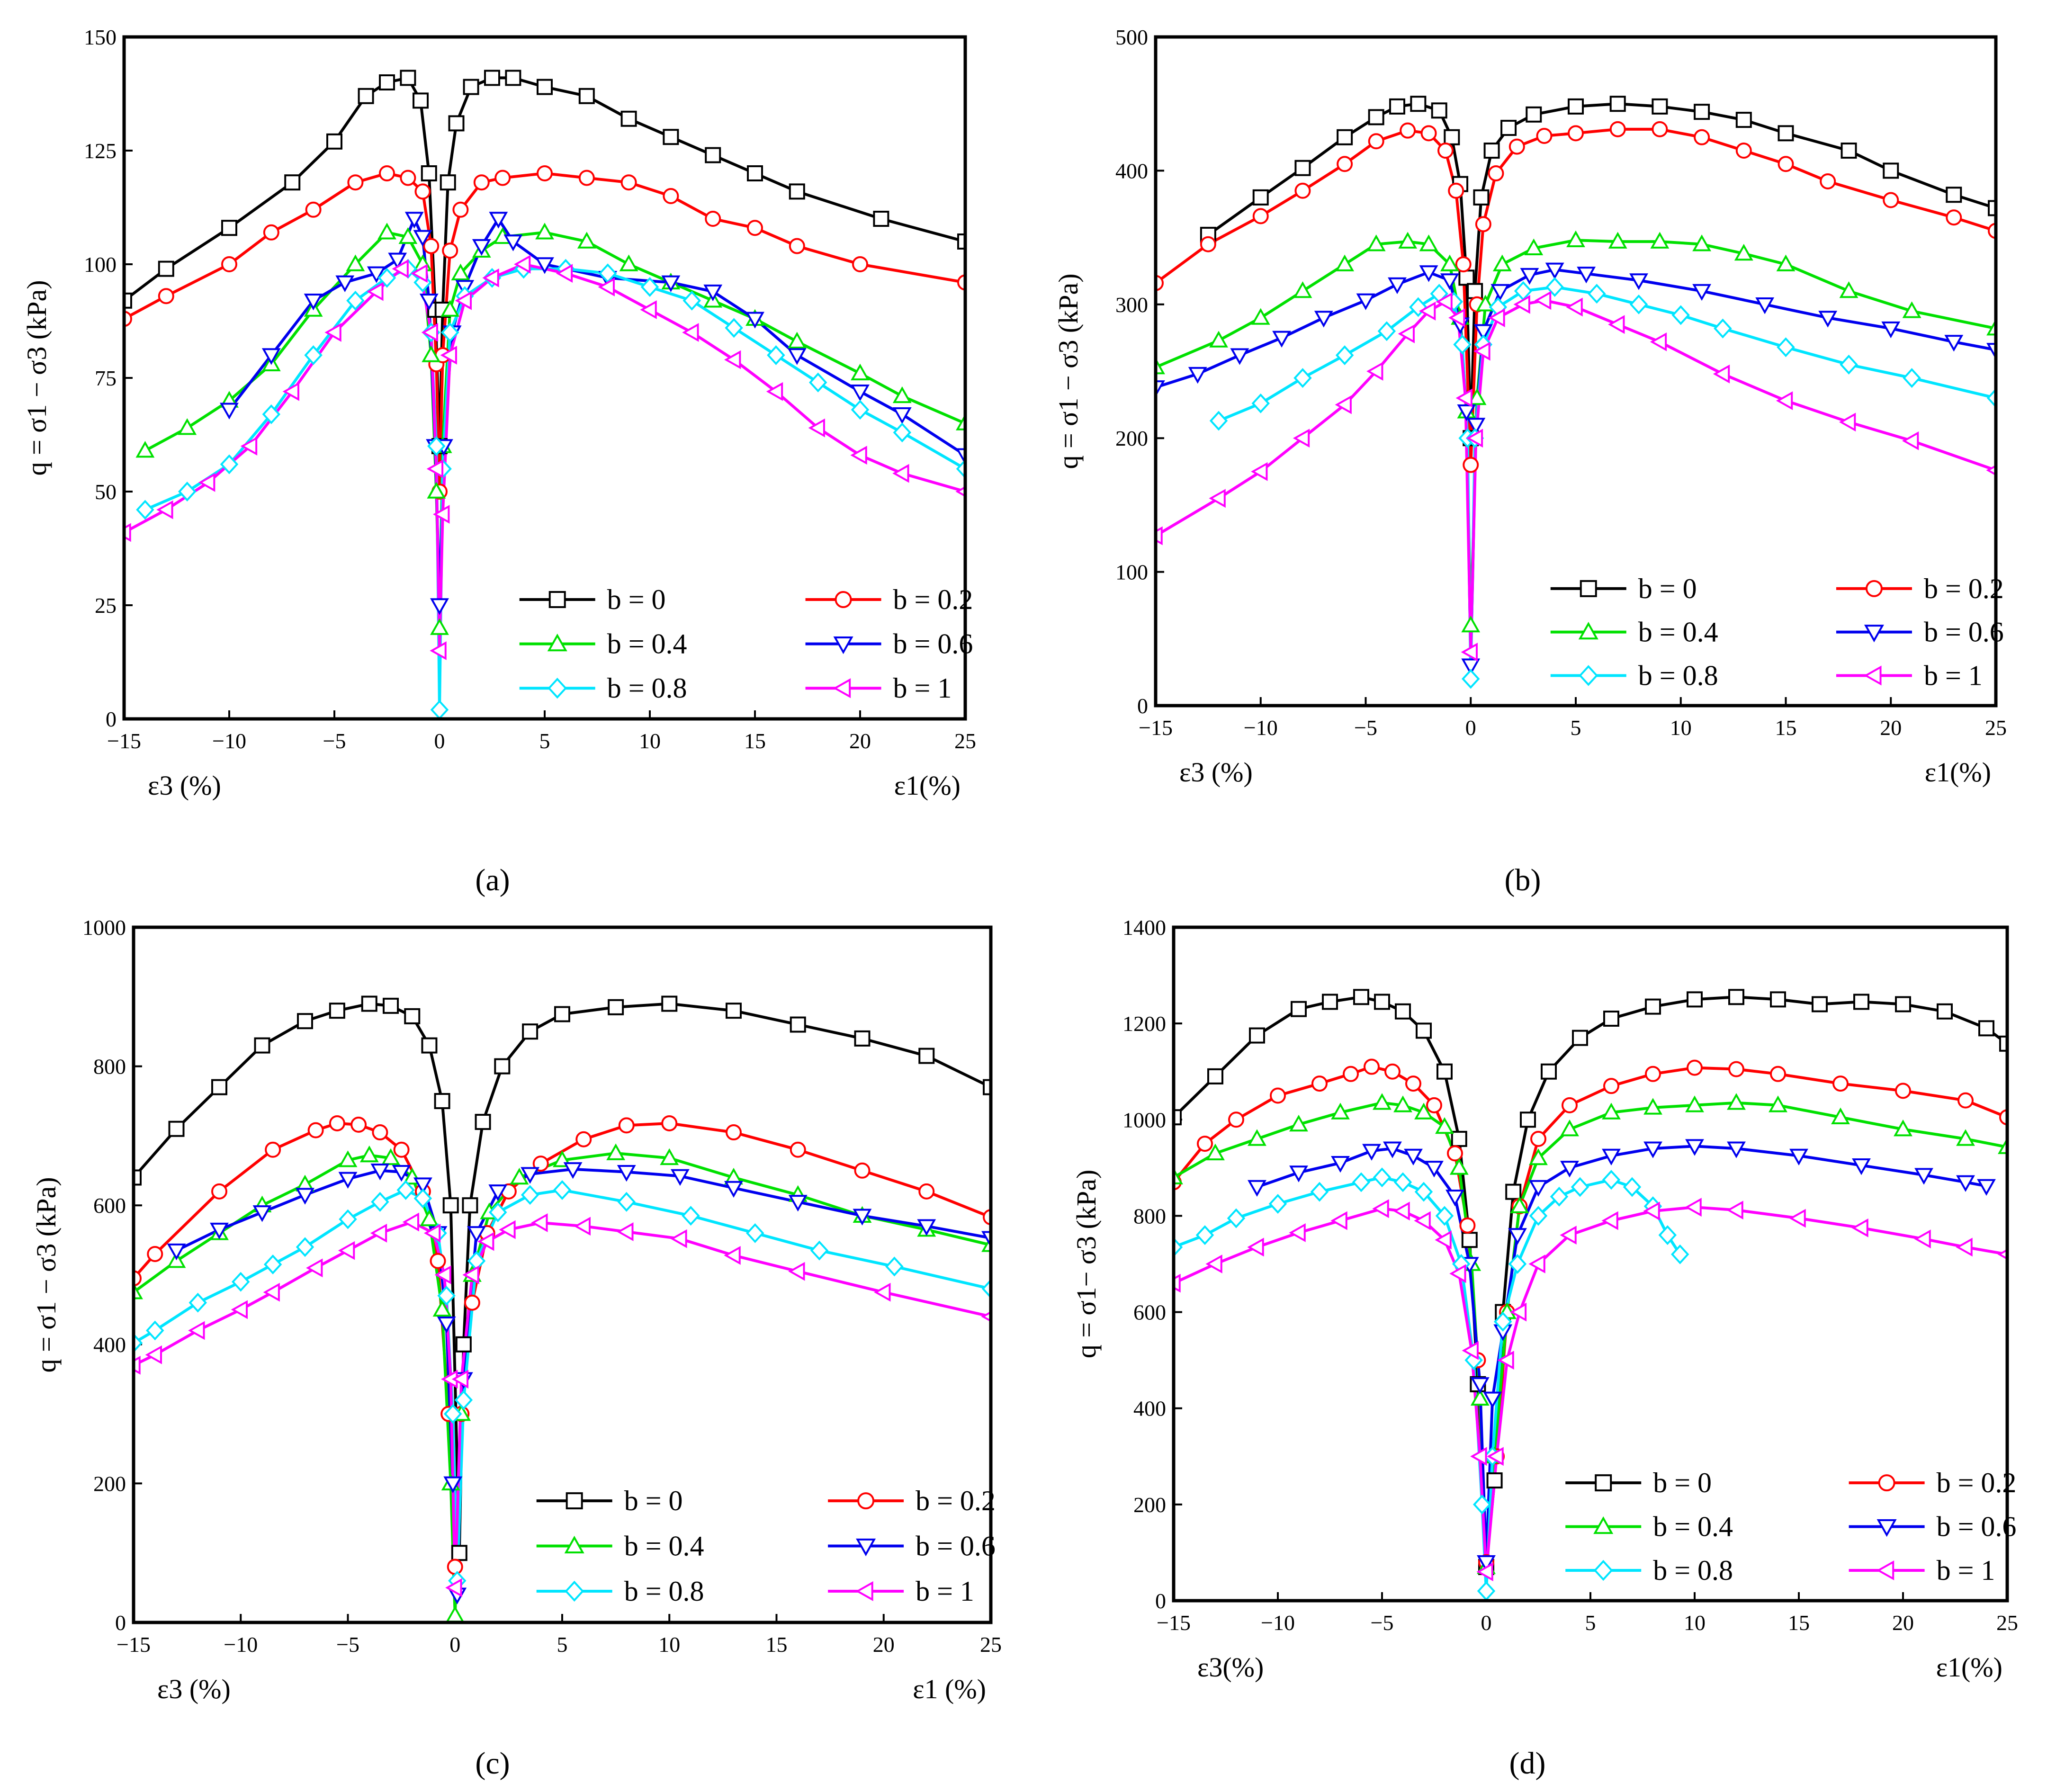 The width and height of the screenshot is (2047, 1792). Describe the element at coordinates (1160, 1601) in the screenshot. I see `y-tick-label: 0` at that location.